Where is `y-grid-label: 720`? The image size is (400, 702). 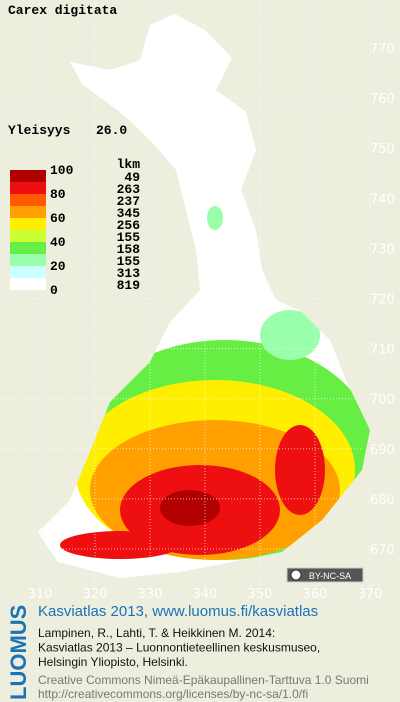
y-grid-label: 720 is located at coordinates (382, 300).